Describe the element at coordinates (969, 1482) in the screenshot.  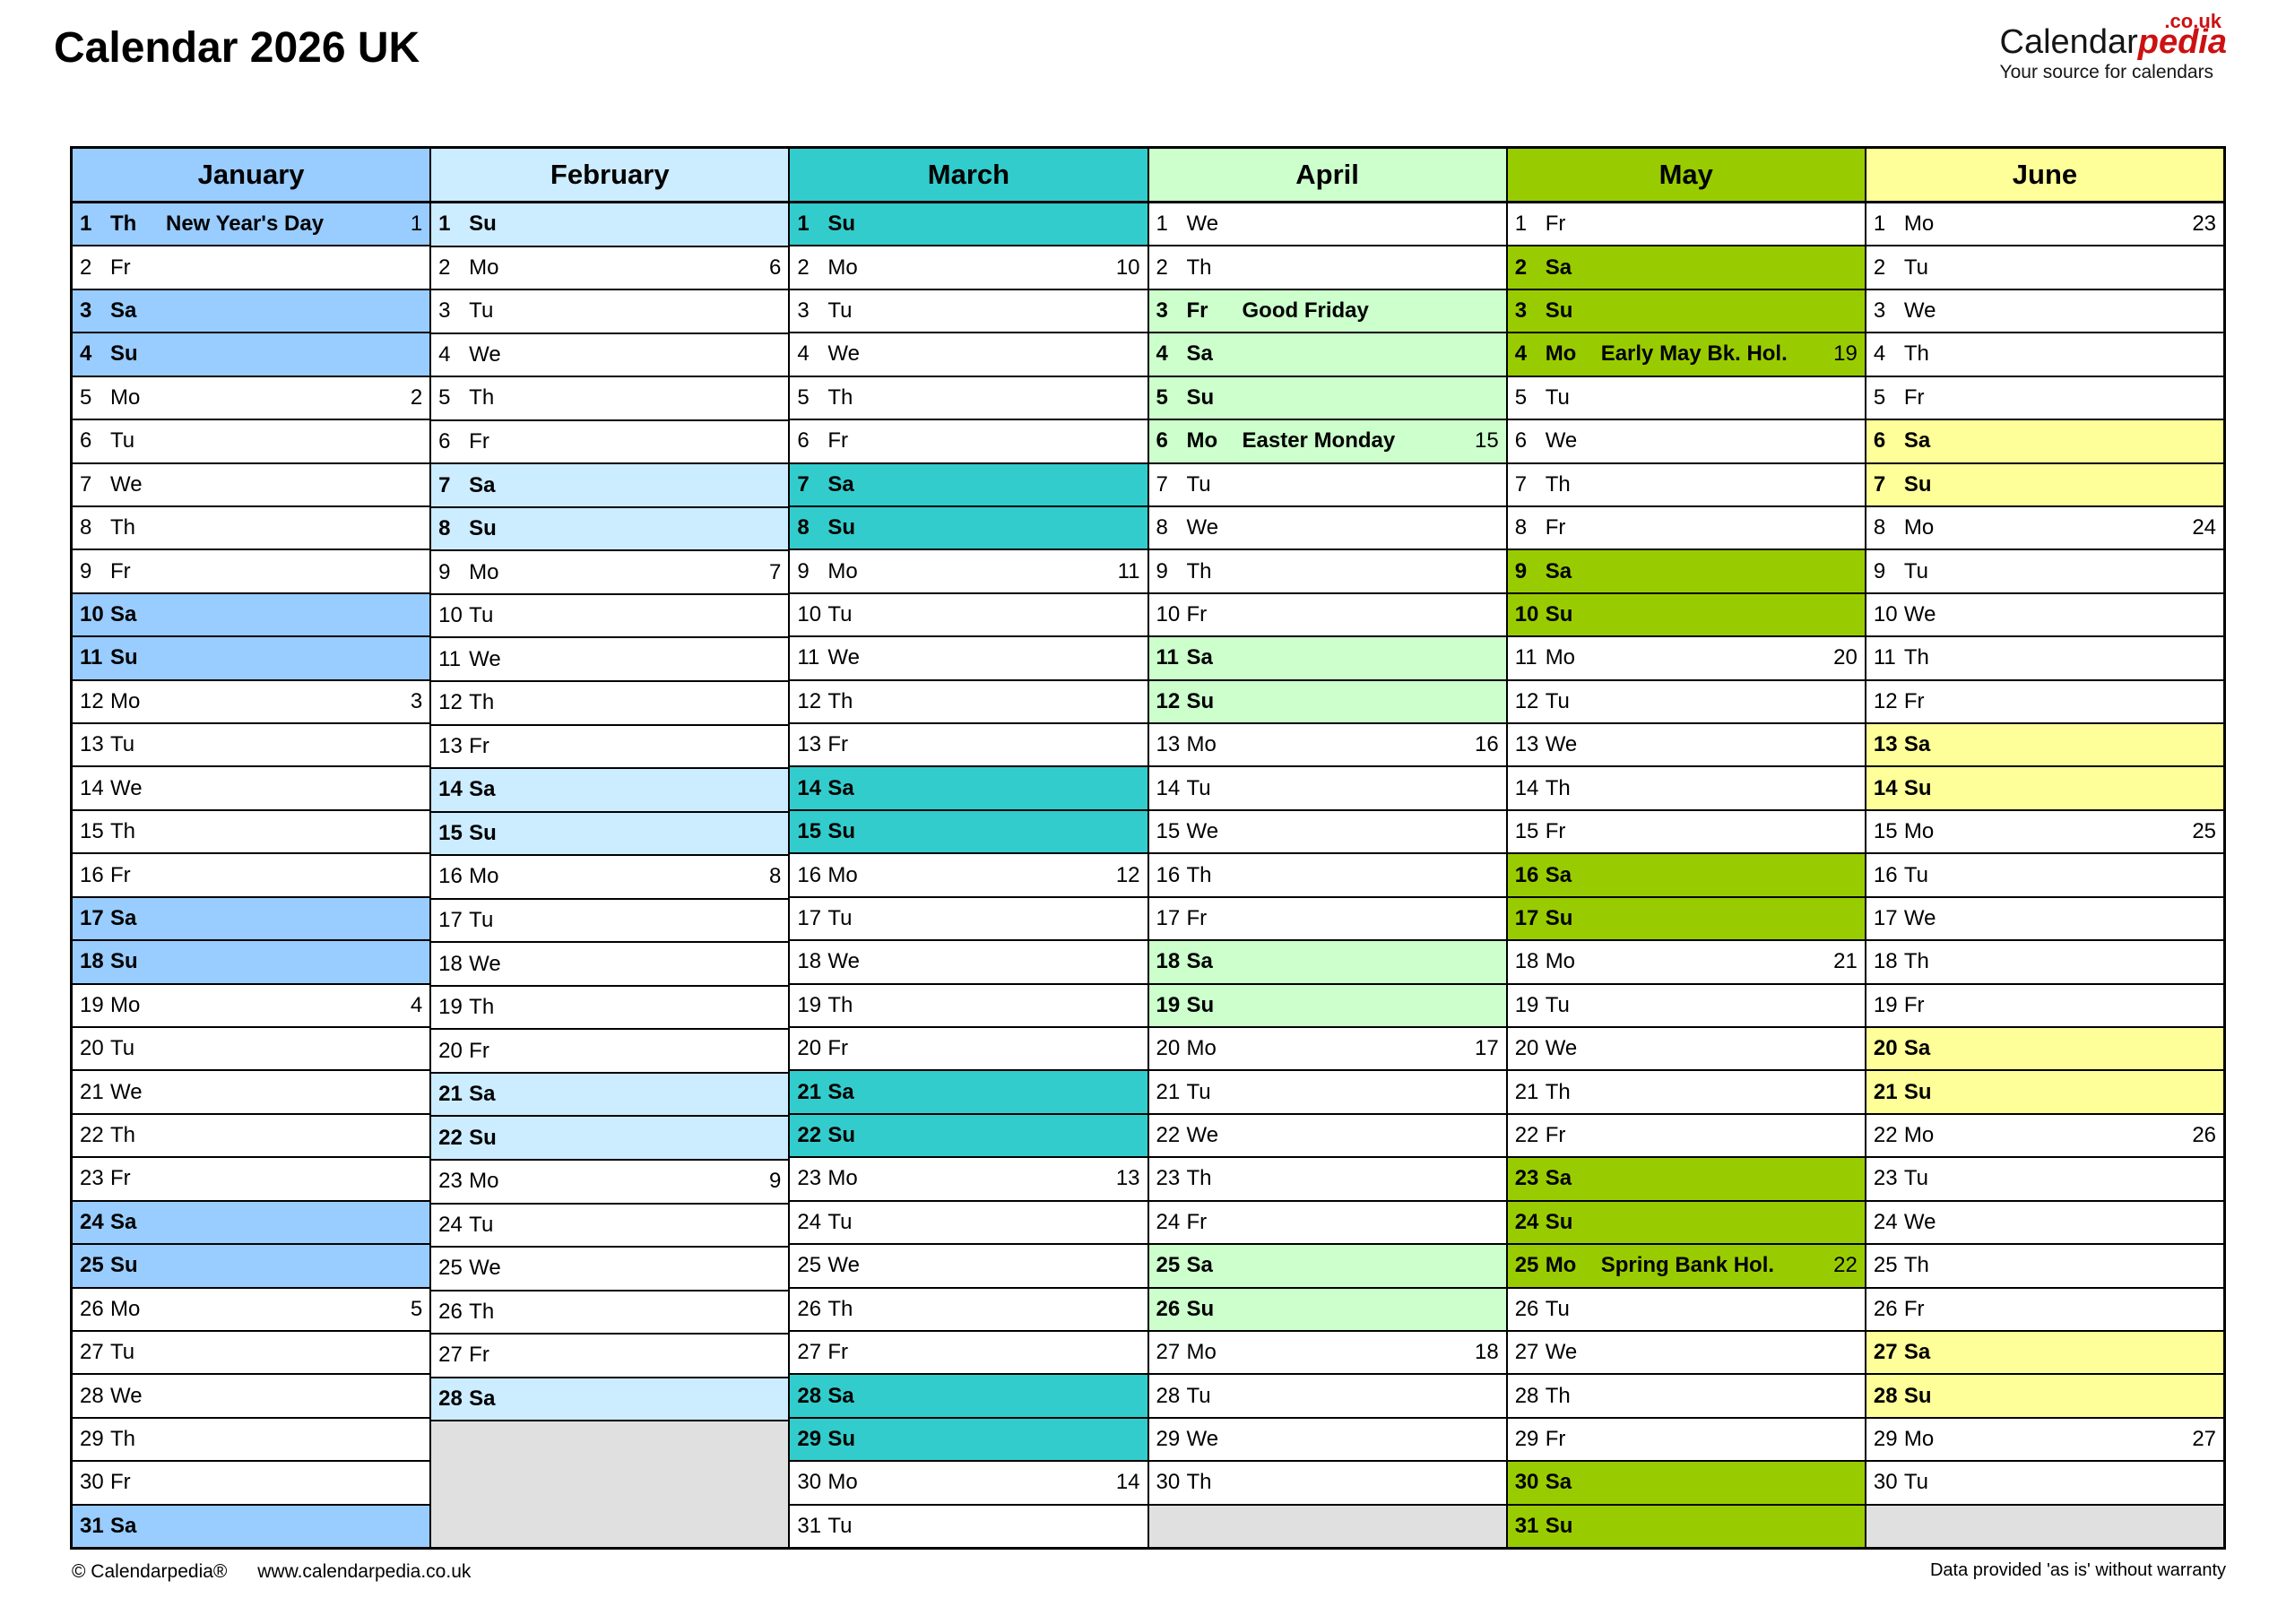
I see `day-cell-march-30: 30 Mo 14` at that location.